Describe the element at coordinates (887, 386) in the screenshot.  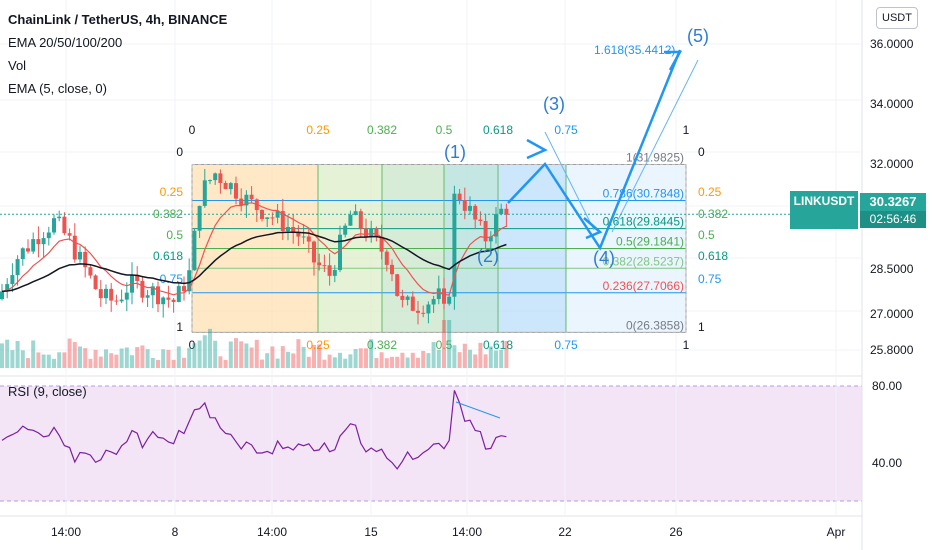
I see `rsi-tick-label: 80.00` at that location.